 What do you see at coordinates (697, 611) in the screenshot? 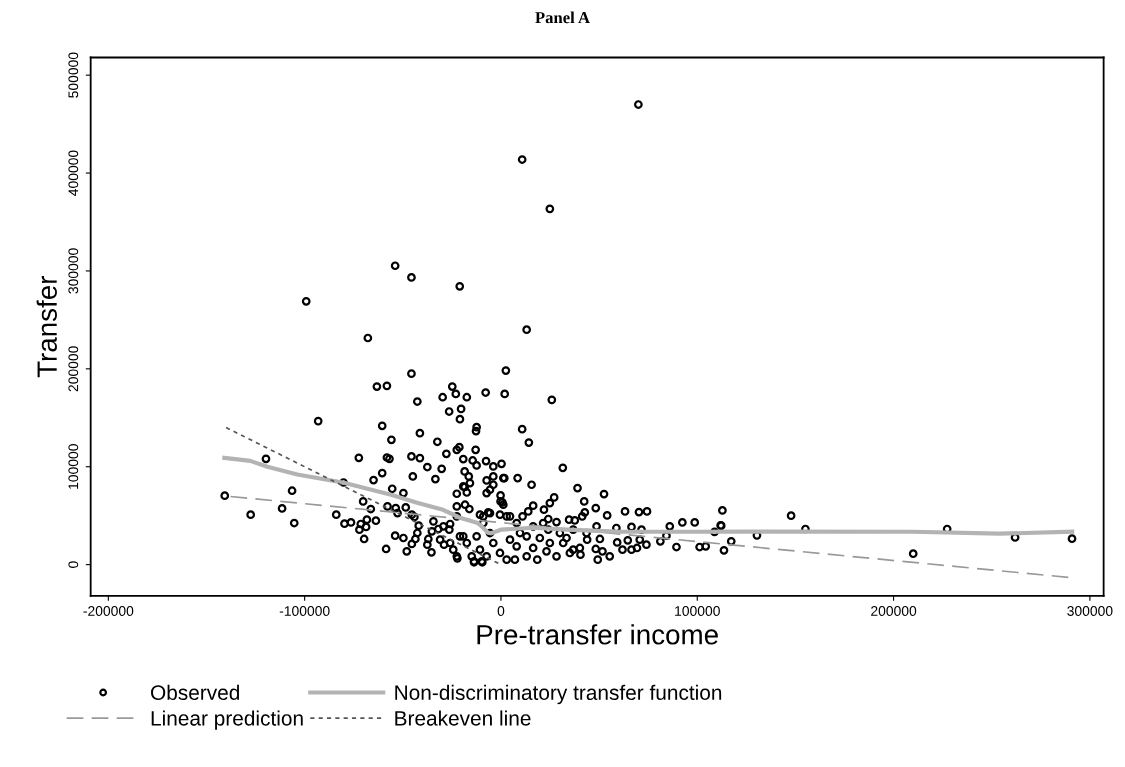
I see `x-tick-label: 100000` at bounding box center [697, 611].